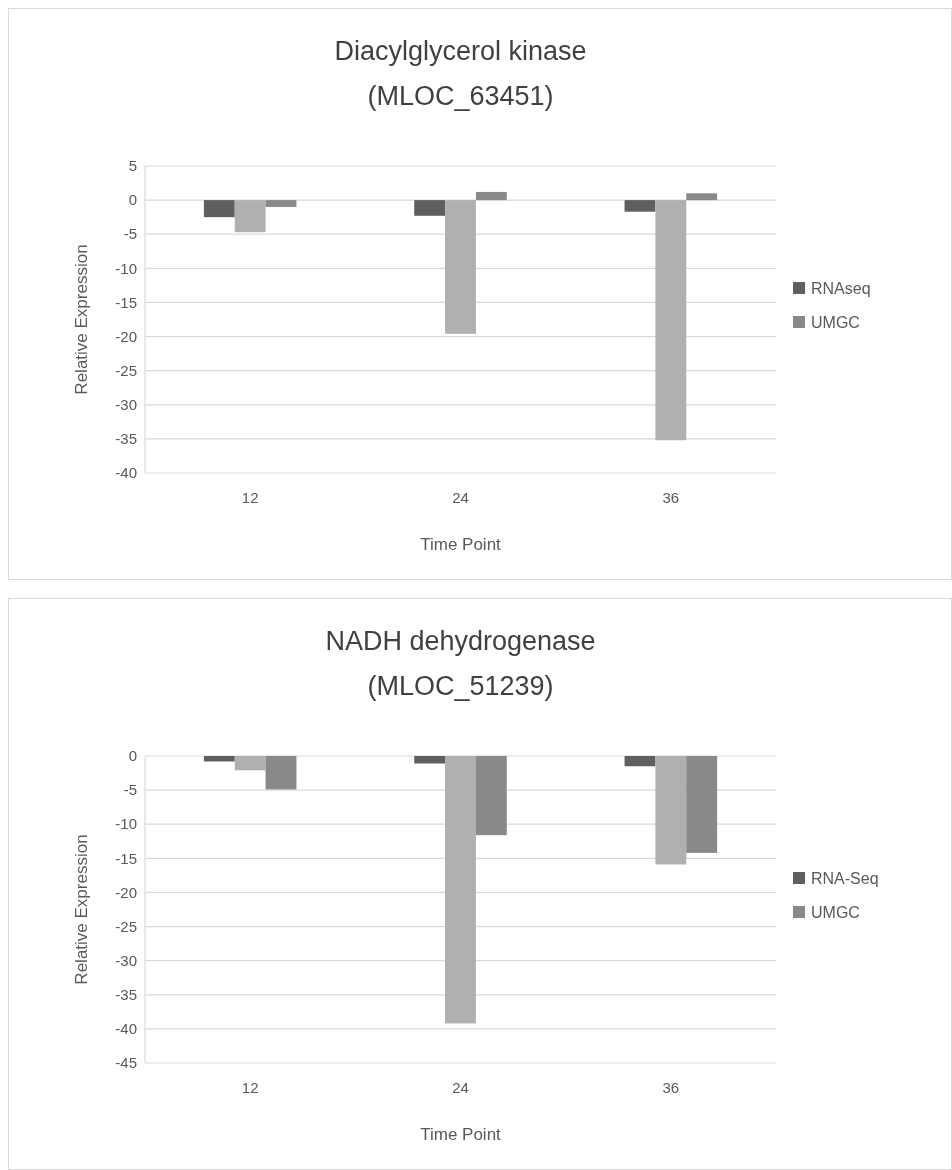 The height and width of the screenshot is (1170, 952). I want to click on y-tick-label: -45, so click(126, 1063).